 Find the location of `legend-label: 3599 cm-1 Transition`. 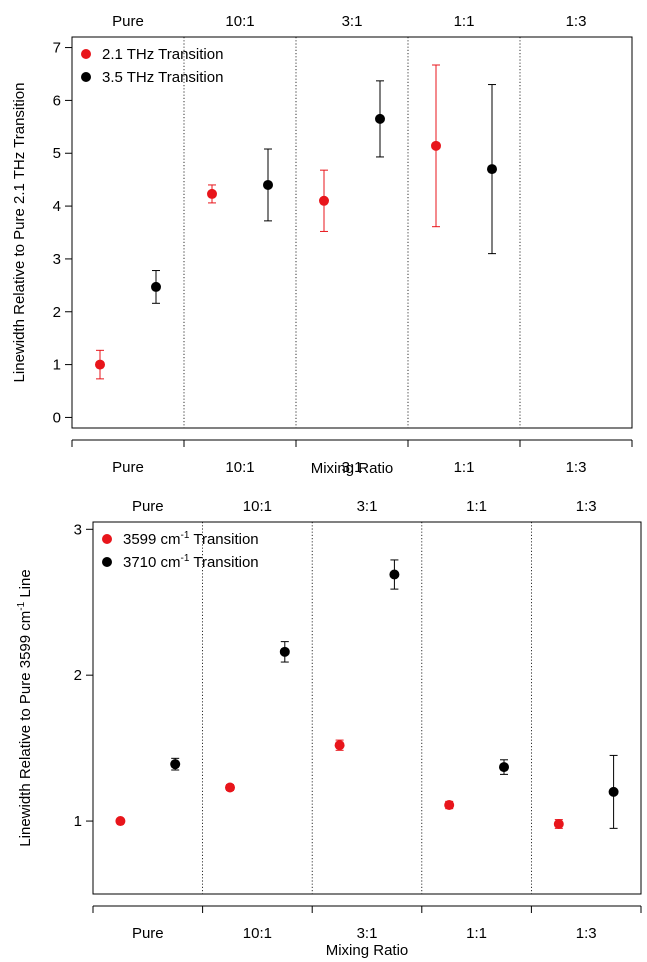

legend-label: 3599 cm-1 Transition is located at coordinates (191, 539).